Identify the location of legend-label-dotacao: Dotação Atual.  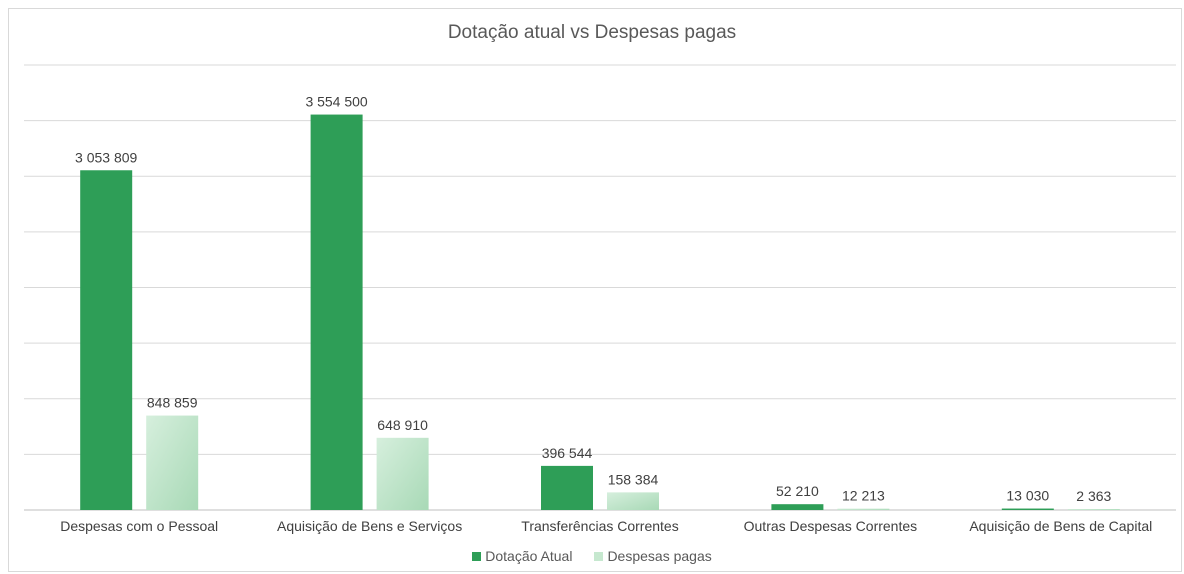
(529, 556).